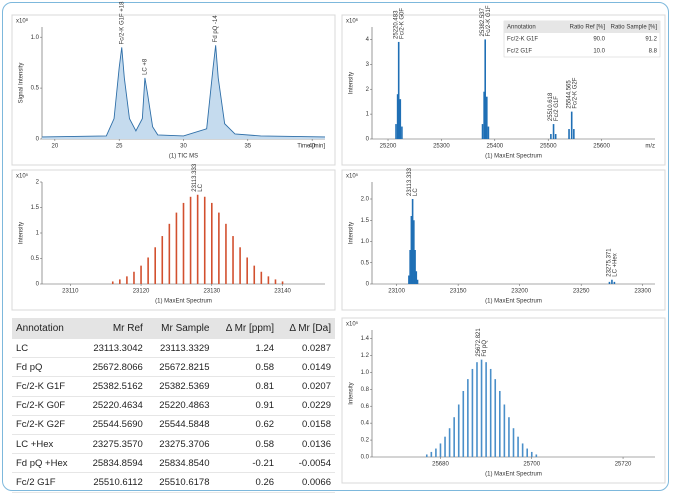 Image resolution: width=673 pixels, height=495 pixels. I want to click on x-tick-label: 25700, so click(531, 465).